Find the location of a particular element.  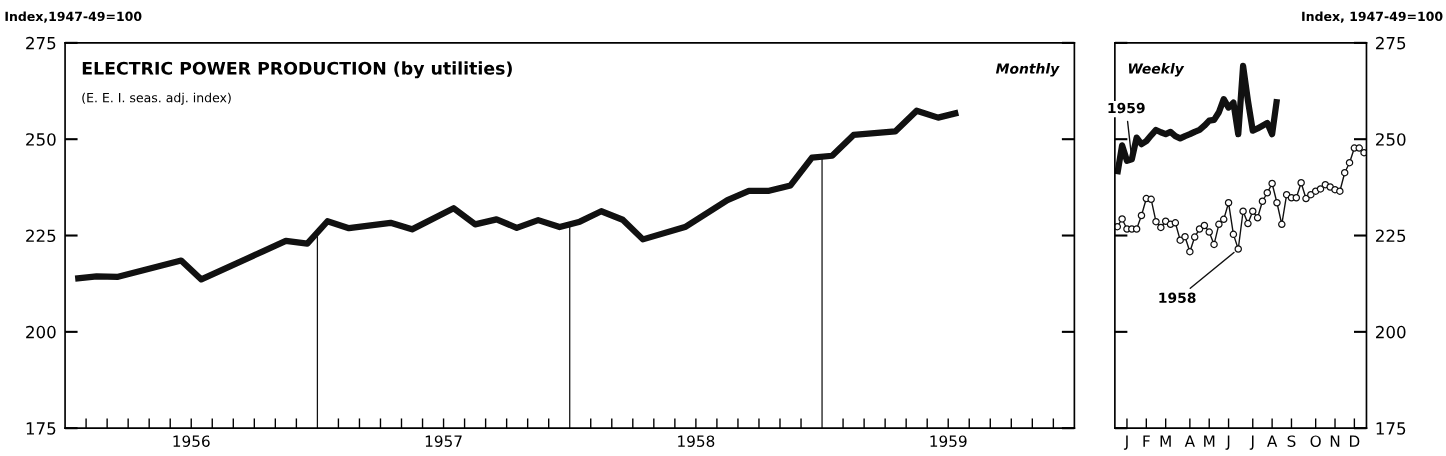

series-label: 1959 is located at coordinates (1126, 108).